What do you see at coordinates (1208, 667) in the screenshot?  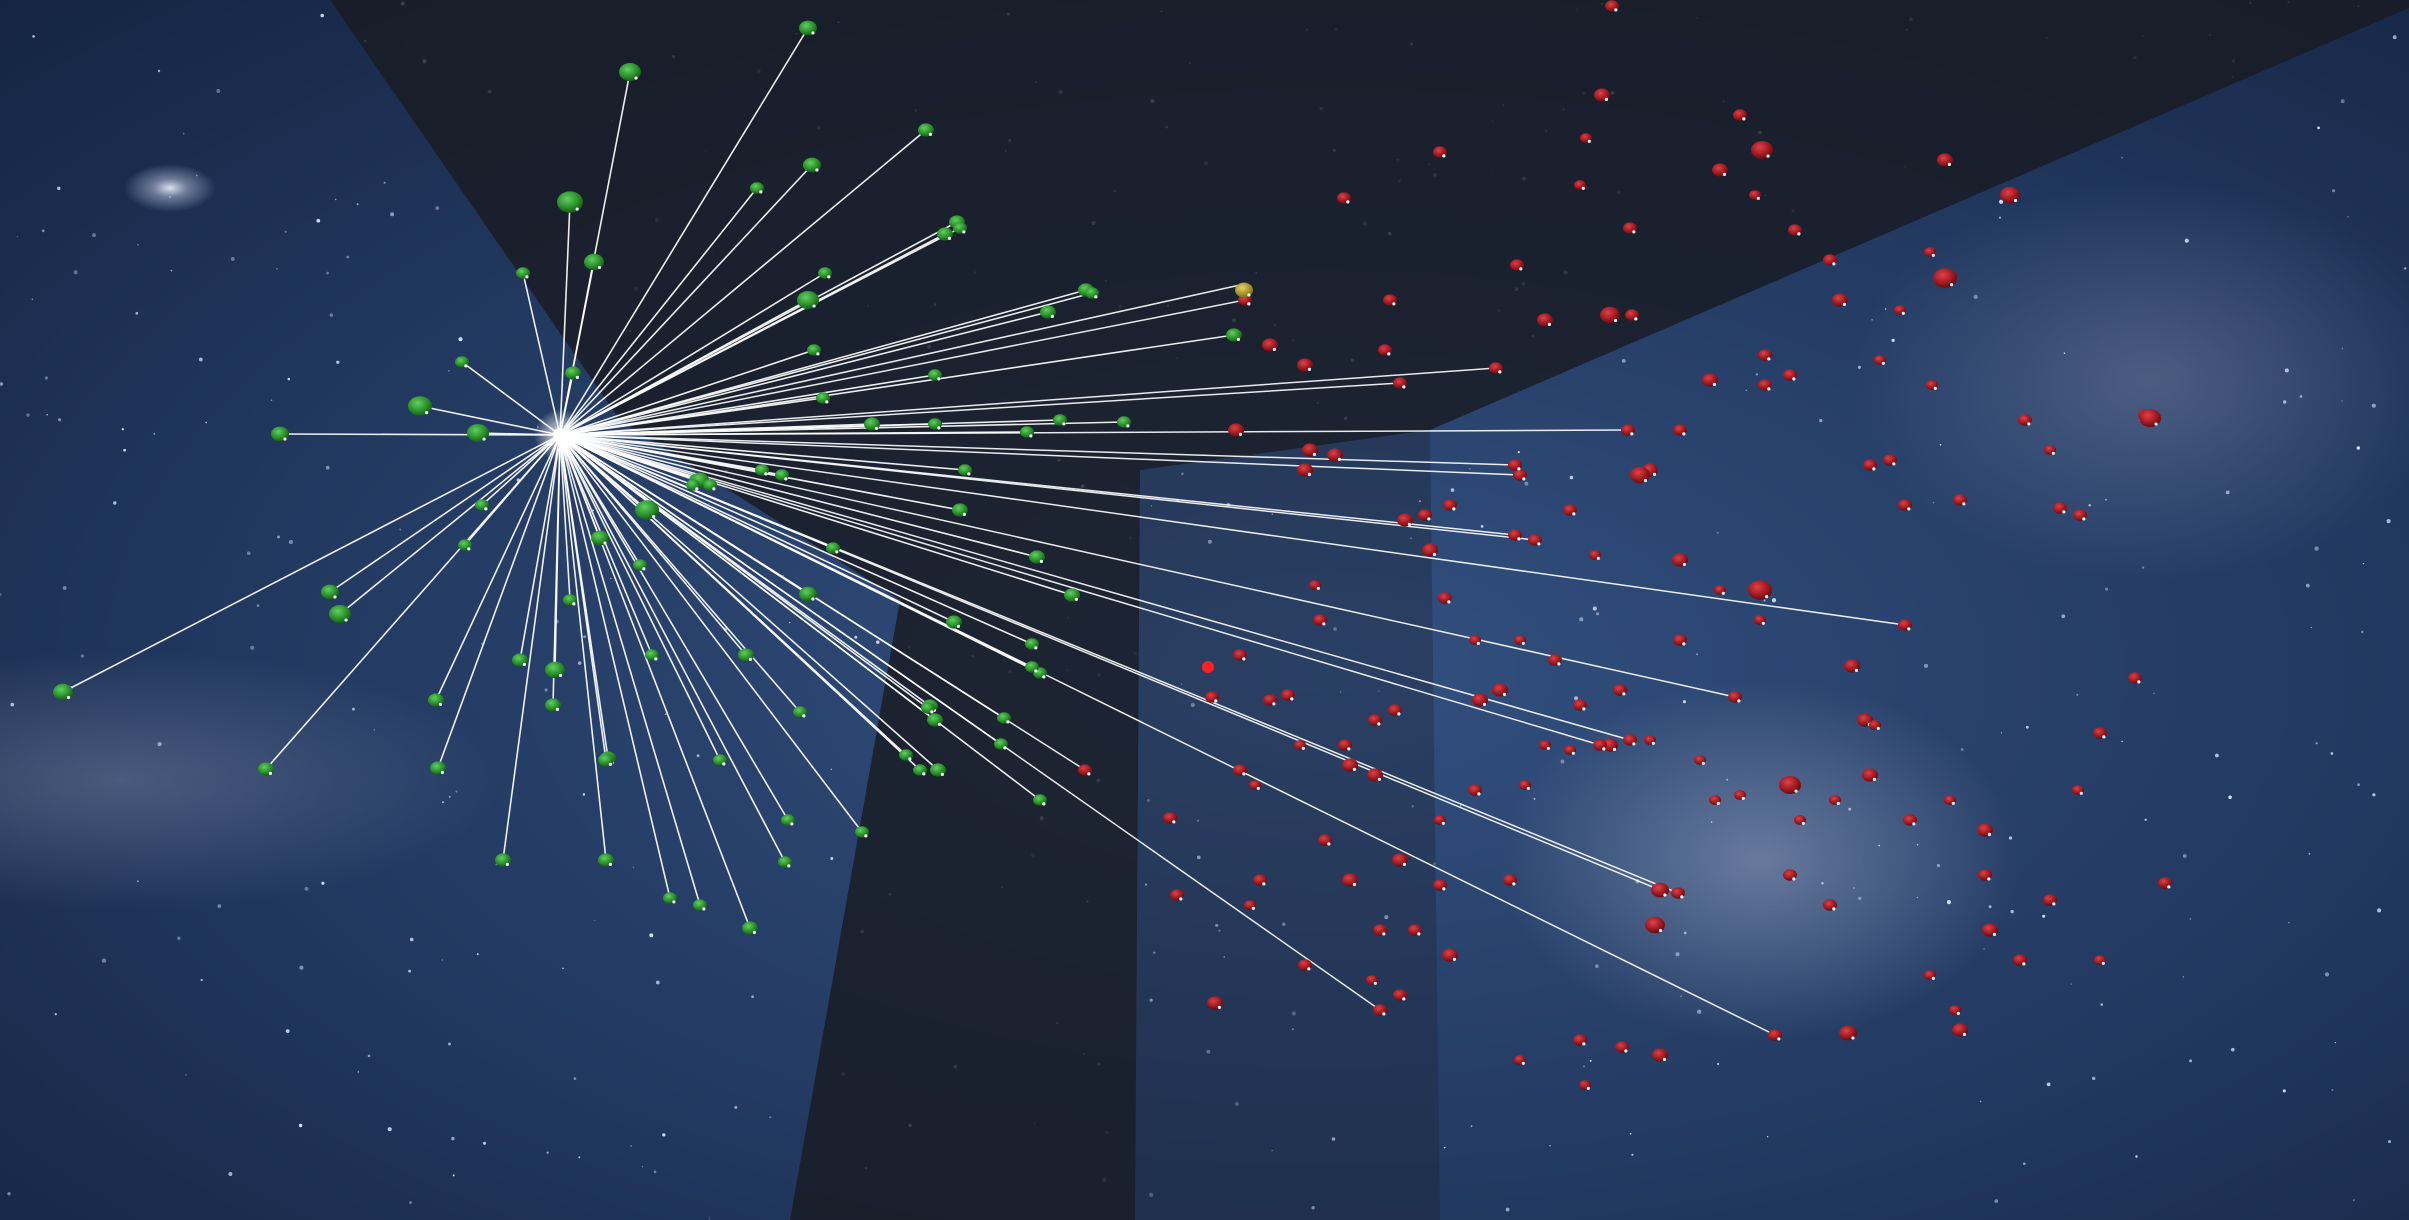 I see `selected-marker-icon` at bounding box center [1208, 667].